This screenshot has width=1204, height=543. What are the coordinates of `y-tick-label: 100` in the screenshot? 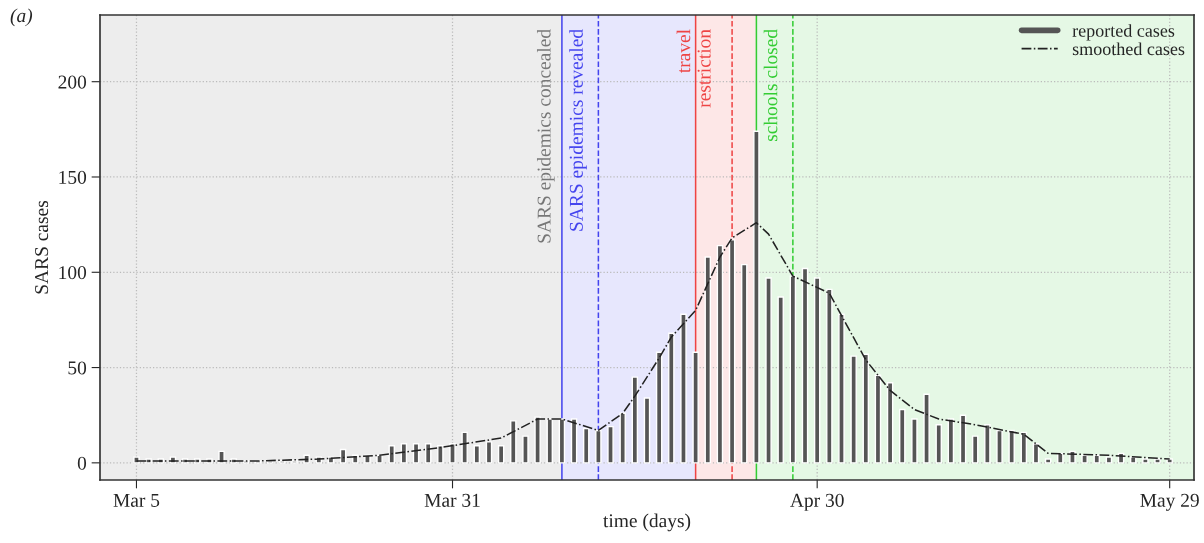 It's located at (73, 273).